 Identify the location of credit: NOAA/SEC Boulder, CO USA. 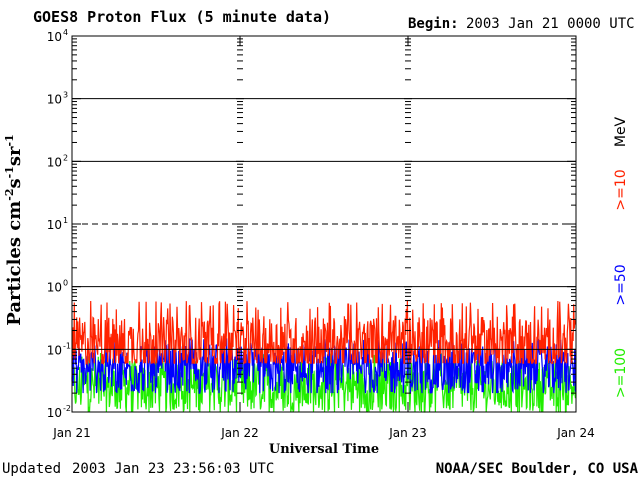
(537, 469).